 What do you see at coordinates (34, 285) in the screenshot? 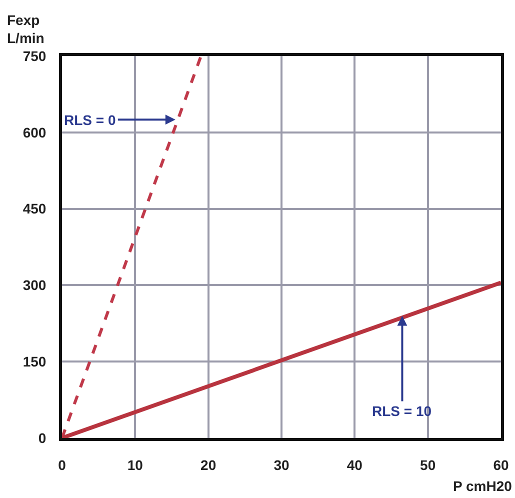
I see `y-tick-label: 300` at bounding box center [34, 285].